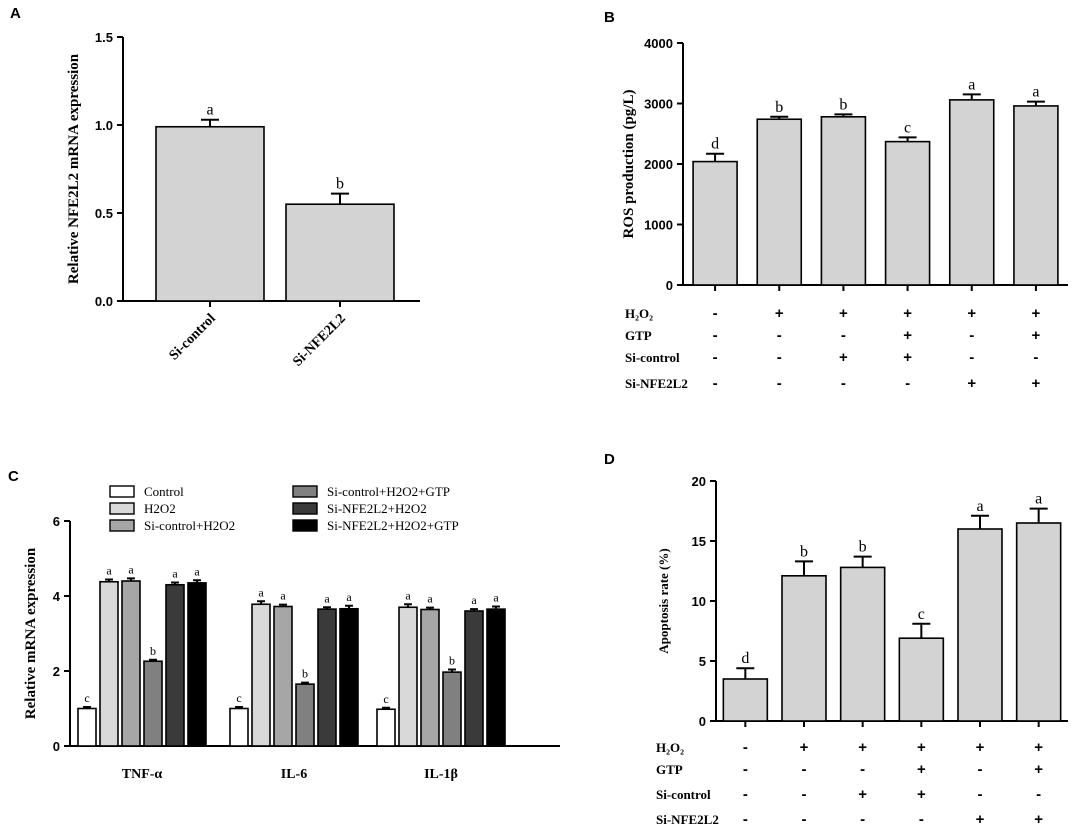 This screenshot has width=1084, height=836. Describe the element at coordinates (687, 819) in the screenshot. I see `panel-d-treatment-label: Si-NFE2L2` at that location.